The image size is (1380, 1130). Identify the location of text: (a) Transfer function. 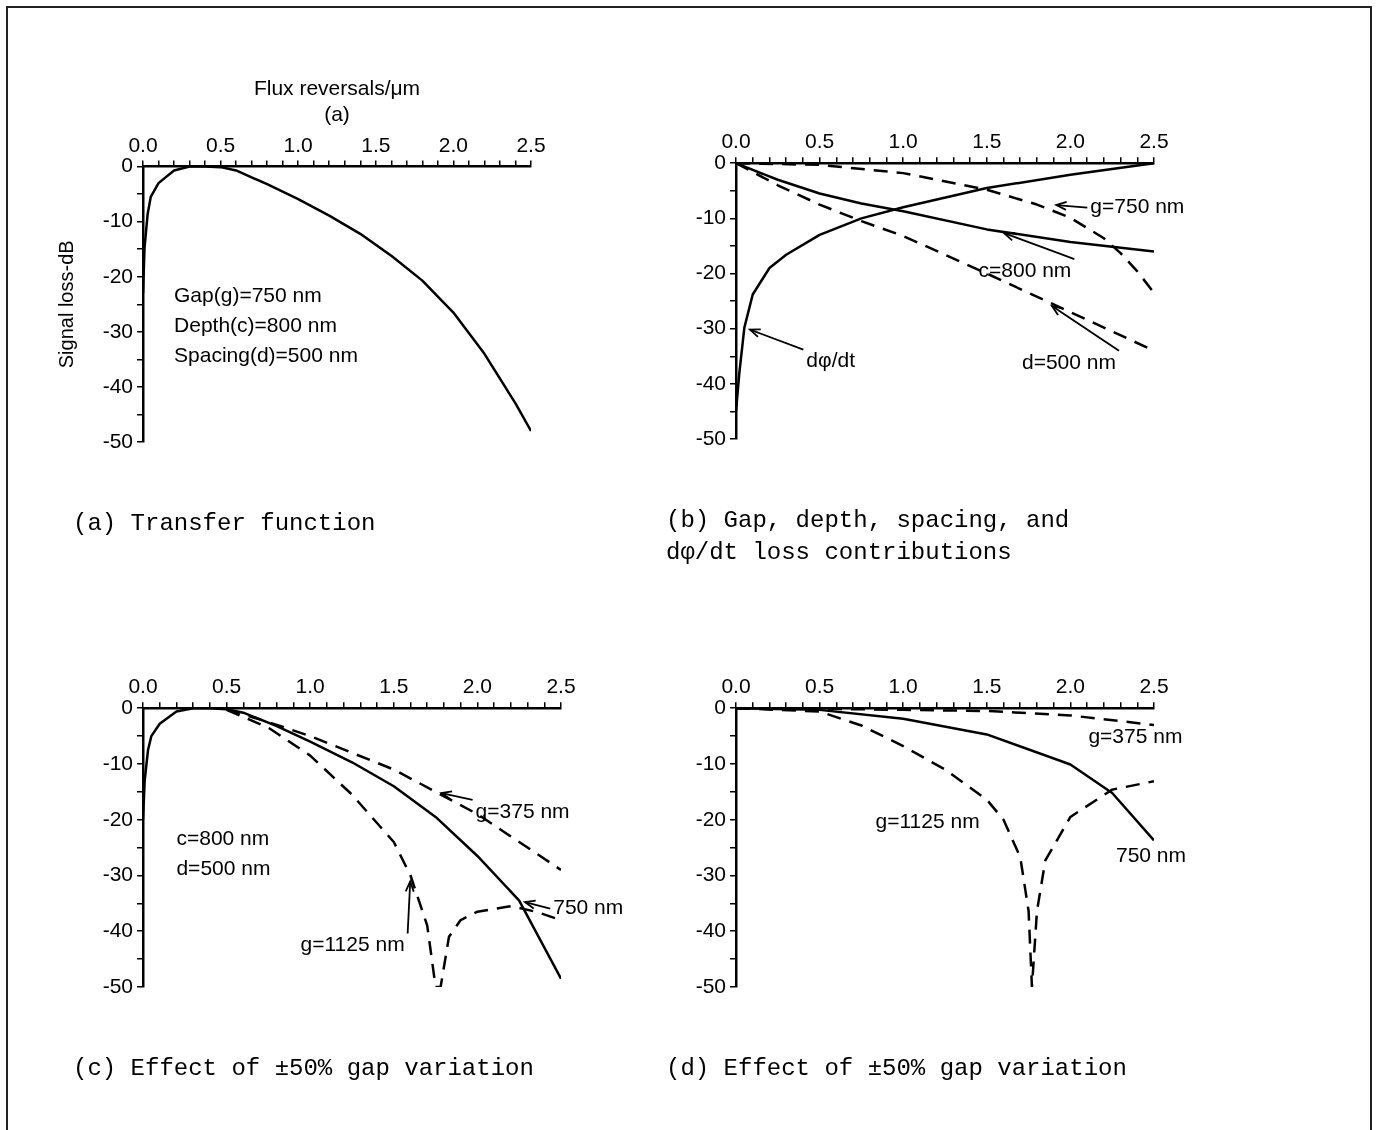
(224, 523).